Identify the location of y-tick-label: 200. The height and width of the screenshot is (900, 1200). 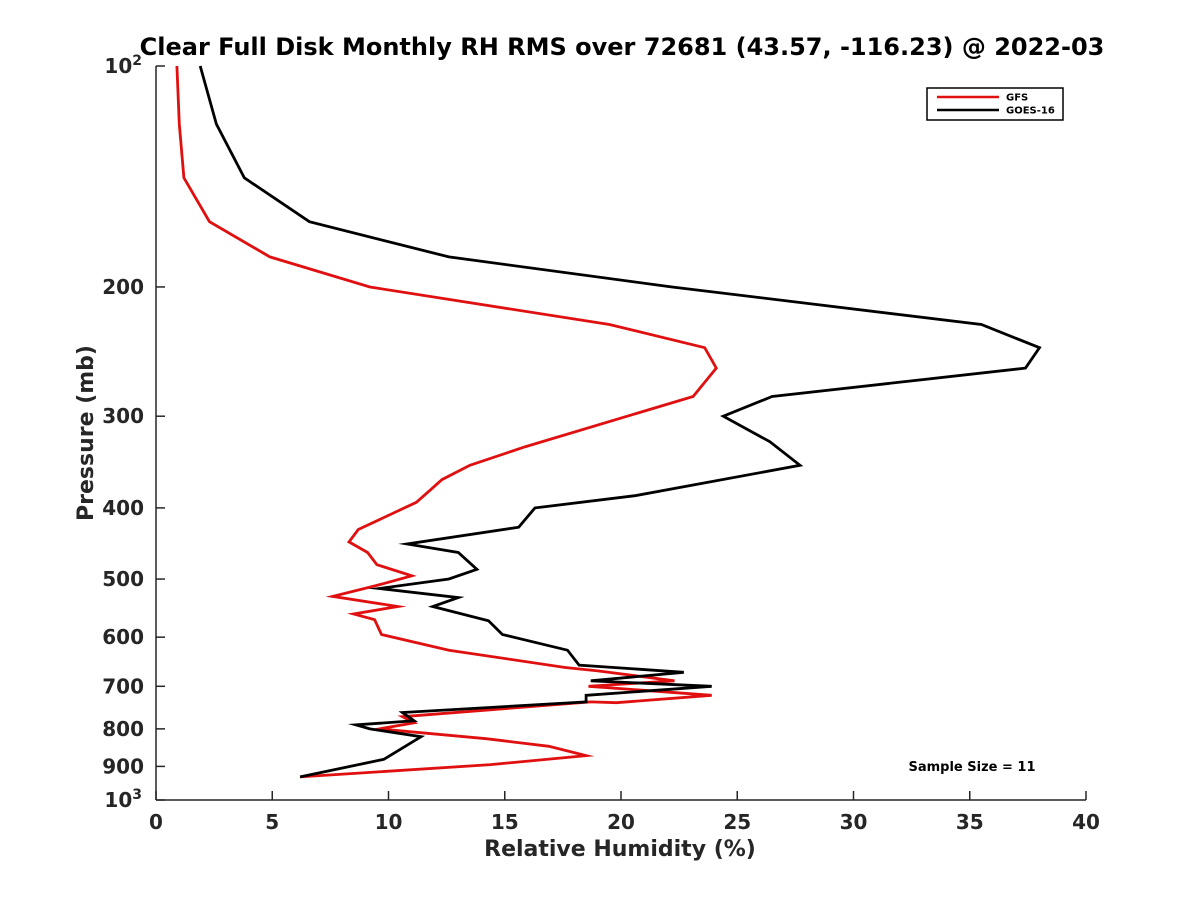
(123, 287).